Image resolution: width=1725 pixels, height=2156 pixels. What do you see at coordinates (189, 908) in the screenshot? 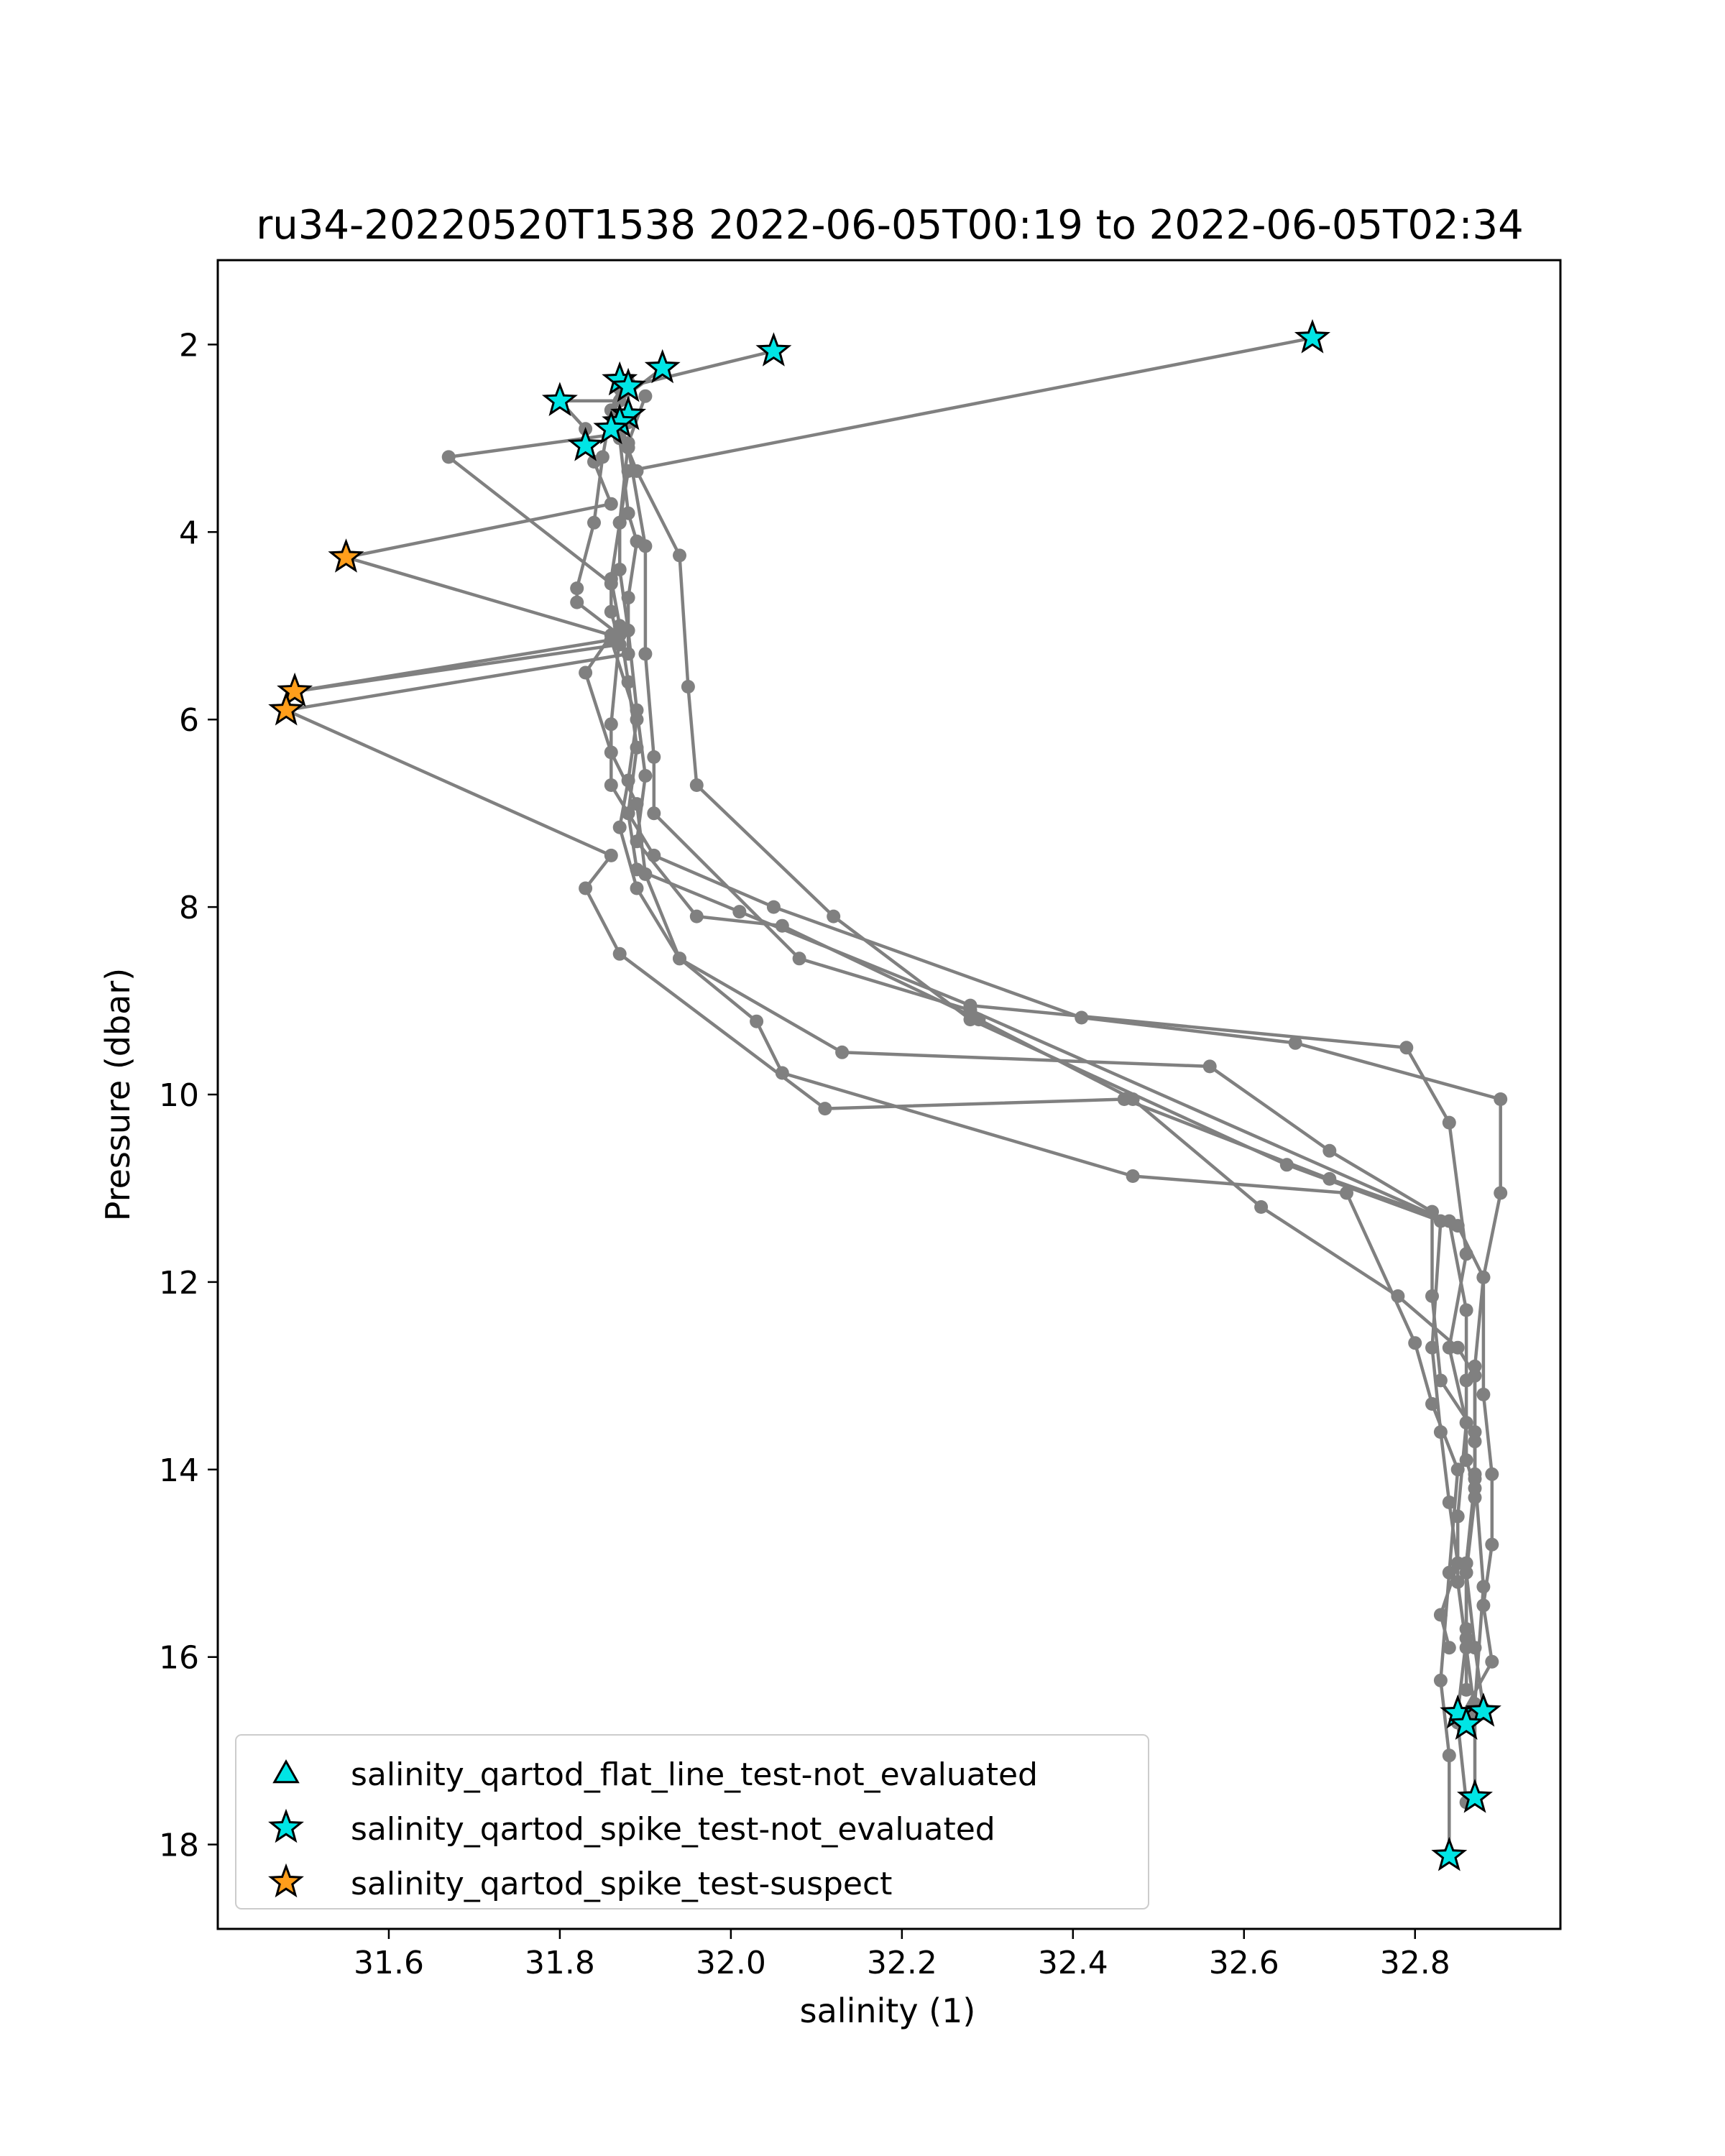
I see `y-tick-label: 8` at bounding box center [189, 908].